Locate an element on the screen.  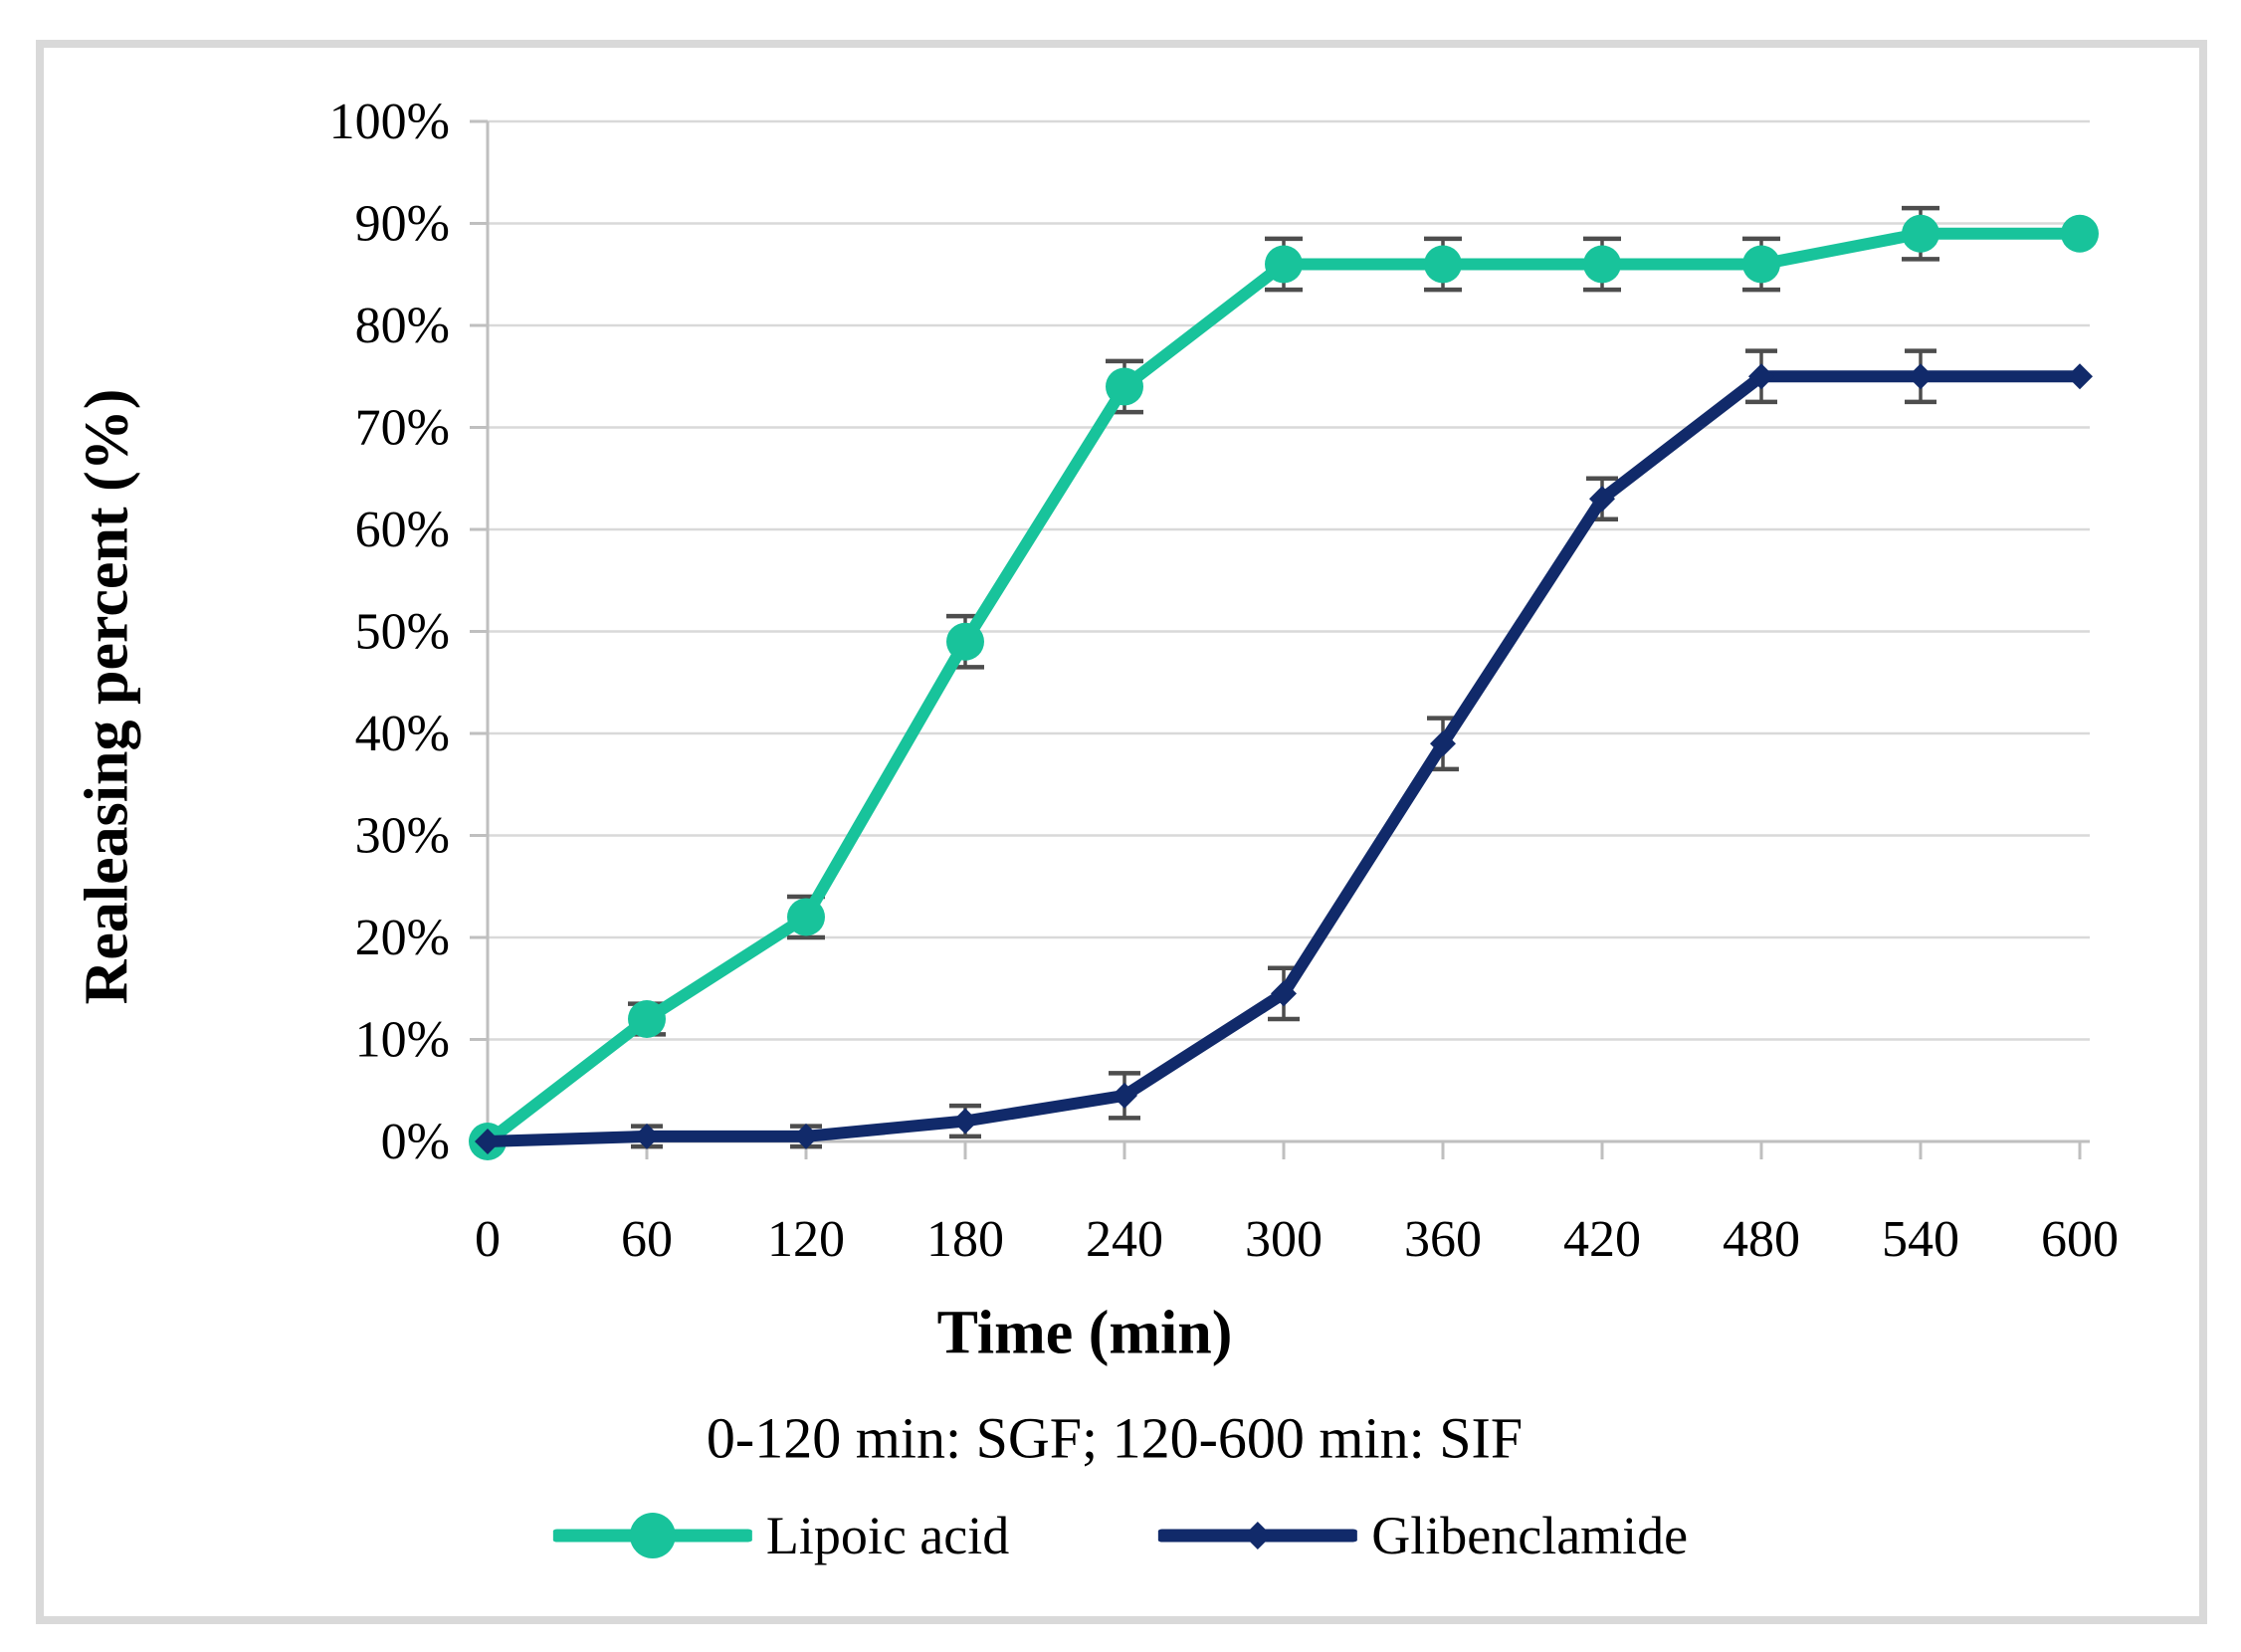
y-tick-label: 70% is located at coordinates (402, 429).